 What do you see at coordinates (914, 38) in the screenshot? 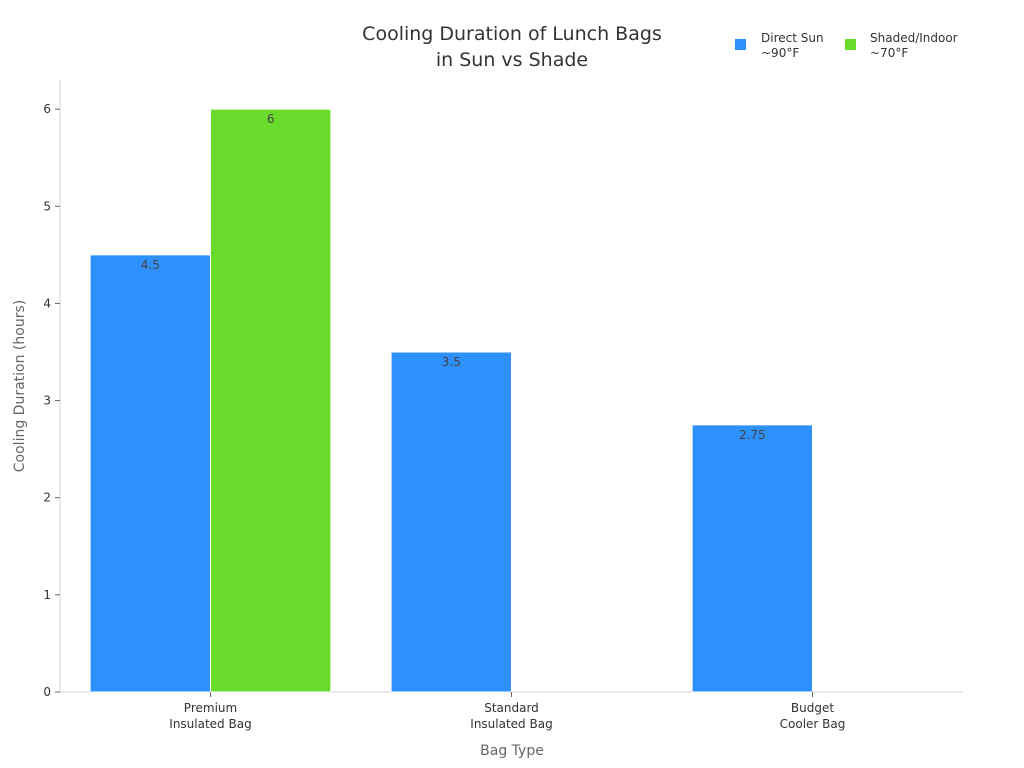
I see `legend-label-shaded-indoor-line-1: Shaded/Indoor` at bounding box center [914, 38].